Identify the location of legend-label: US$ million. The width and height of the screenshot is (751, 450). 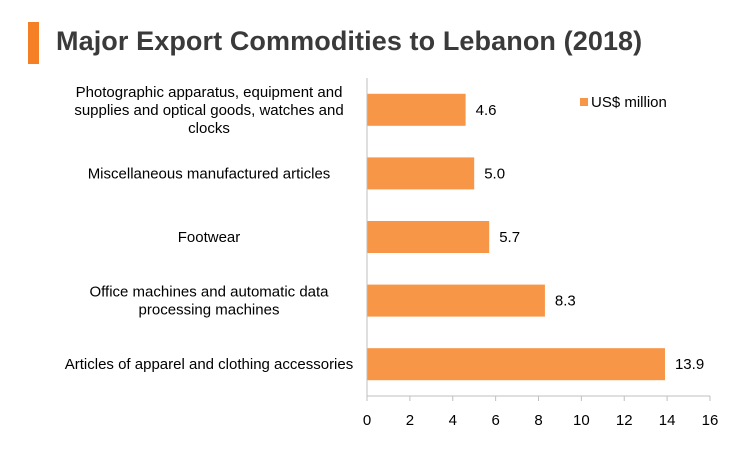
(629, 102).